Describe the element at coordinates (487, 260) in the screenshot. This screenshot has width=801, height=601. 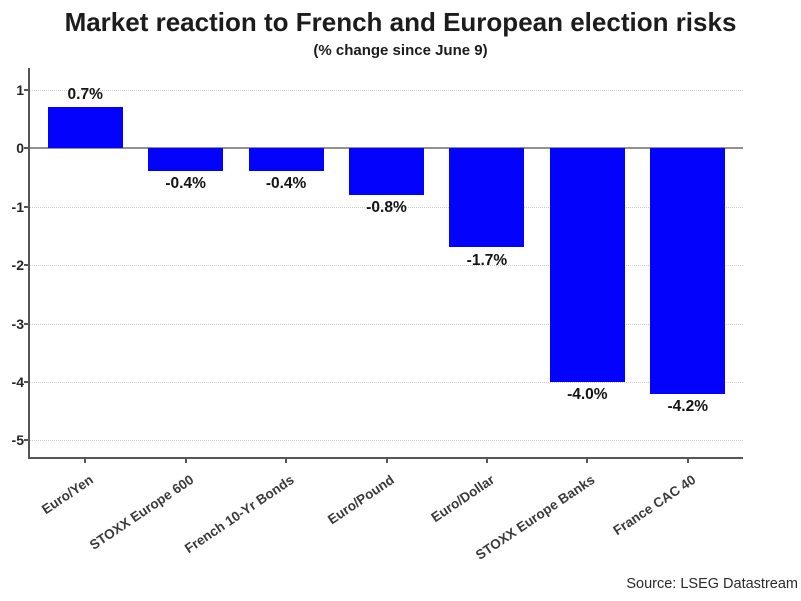
I see `value-label: -1.7%` at that location.